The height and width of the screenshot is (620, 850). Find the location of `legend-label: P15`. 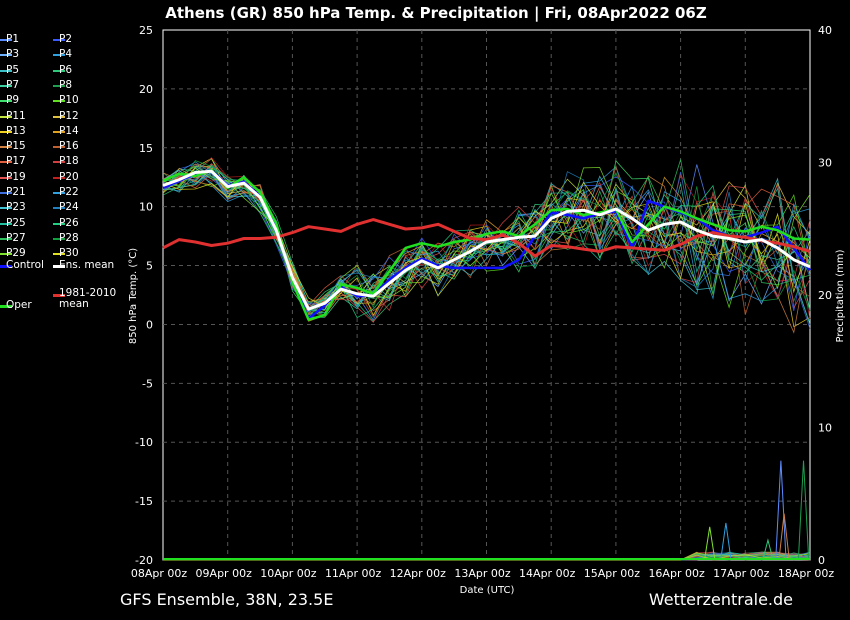

legend-label: P15 is located at coordinates (16, 146).